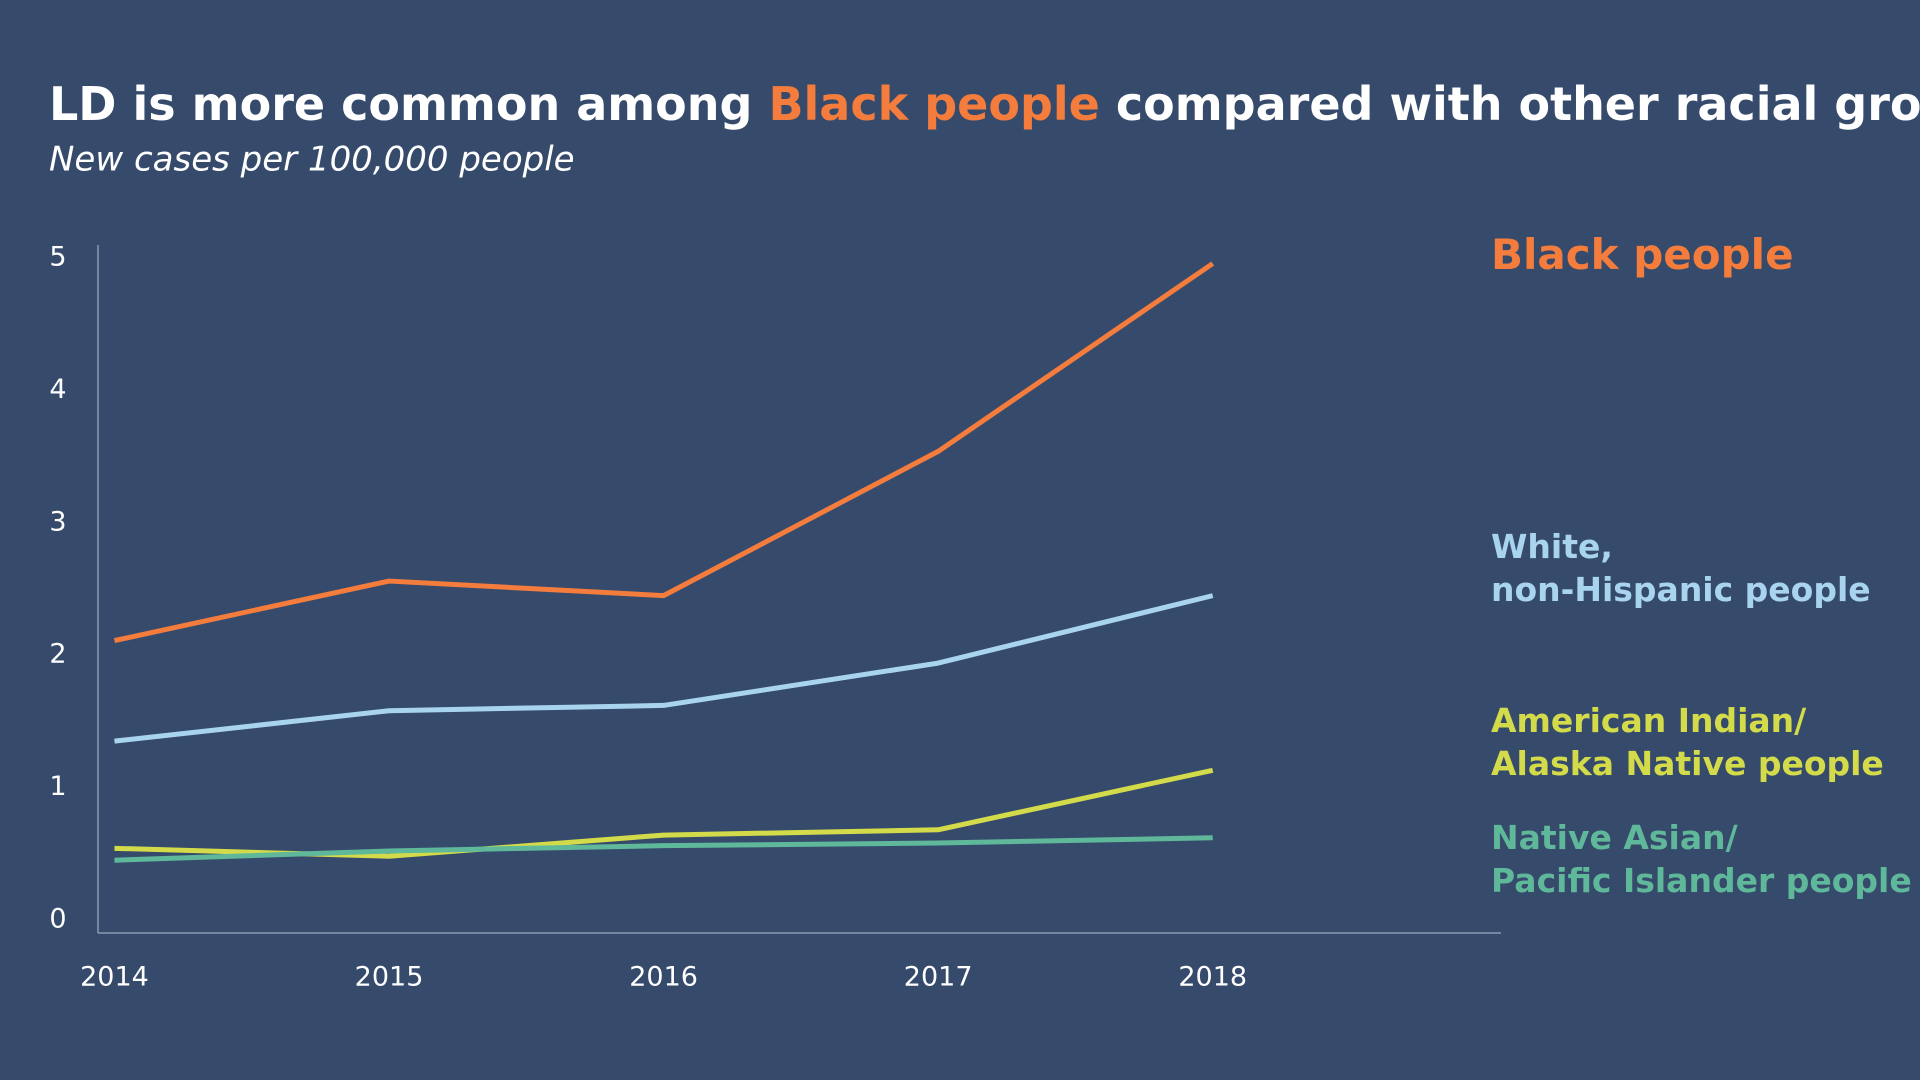 This screenshot has height=1080, width=1920. What do you see at coordinates (57, 654) in the screenshot?
I see `y-tick-label: 2` at bounding box center [57, 654].